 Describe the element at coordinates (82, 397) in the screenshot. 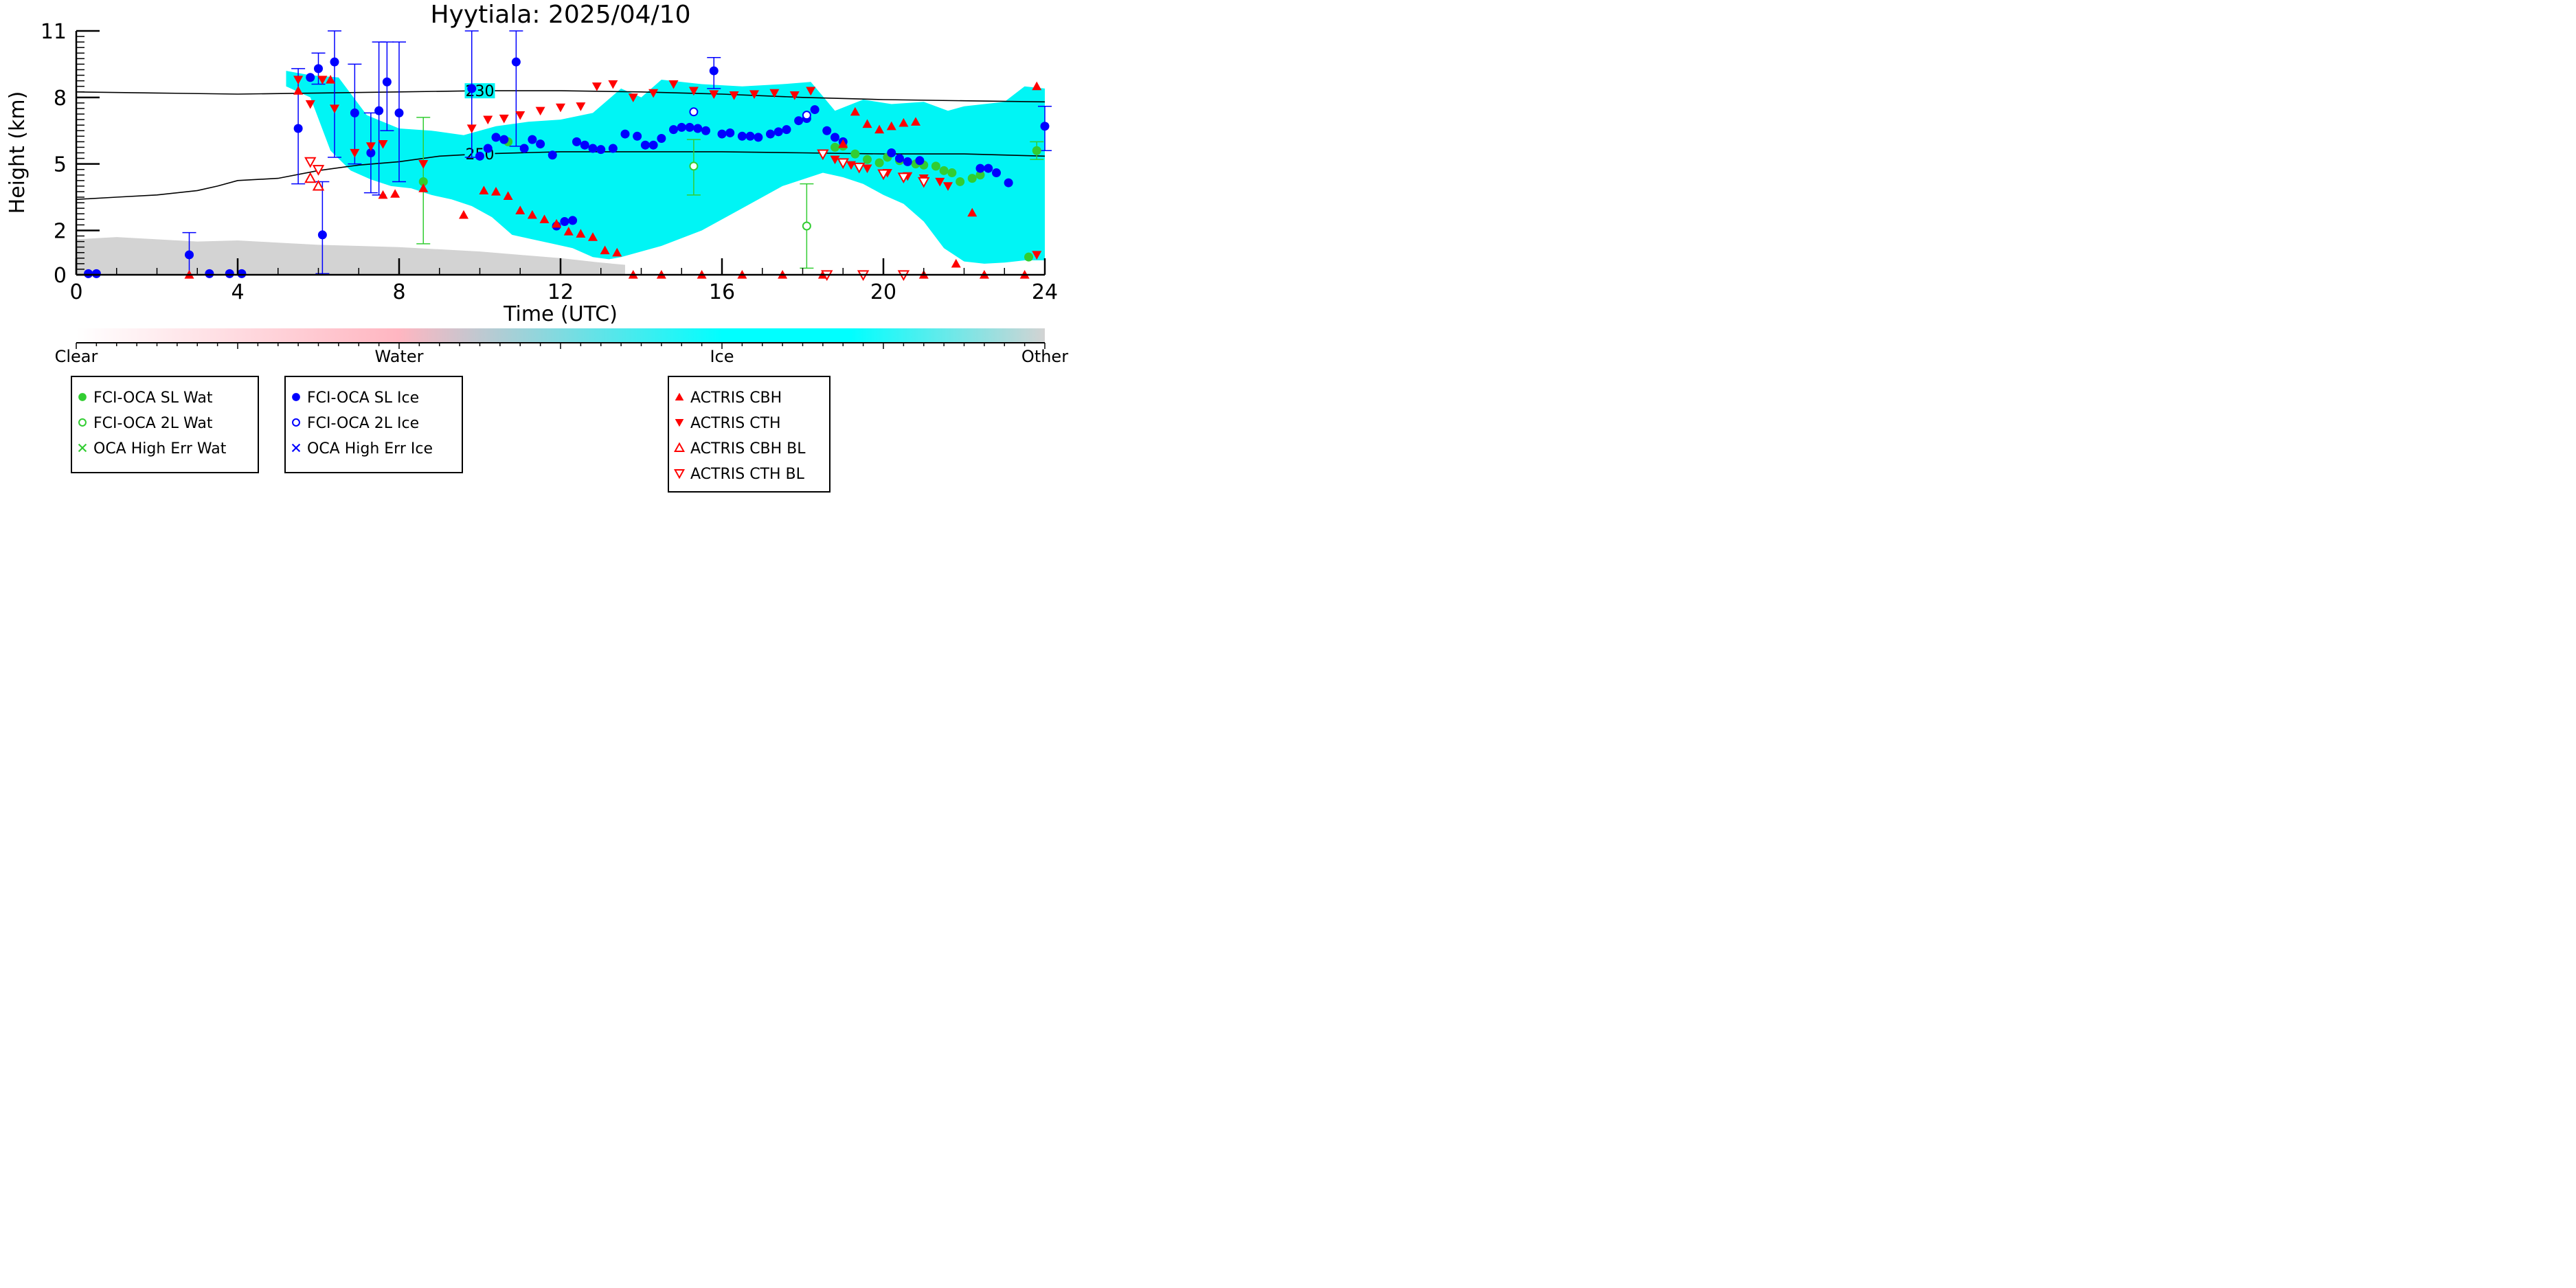

I see `legend-marker-fci-oca-sl-wat` at that location.